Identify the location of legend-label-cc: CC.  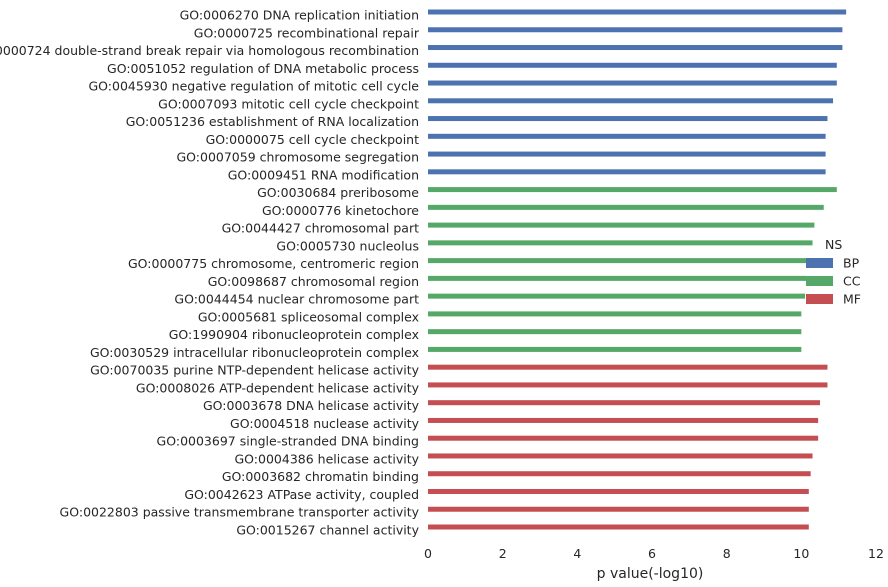
(852, 281).